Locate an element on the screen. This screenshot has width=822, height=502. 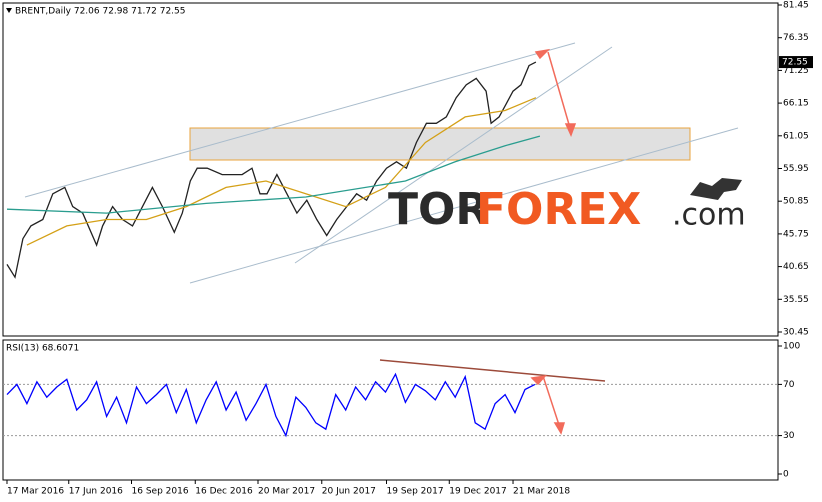
x-tick-label: 21 Mar 2018 is located at coordinates (541, 492).